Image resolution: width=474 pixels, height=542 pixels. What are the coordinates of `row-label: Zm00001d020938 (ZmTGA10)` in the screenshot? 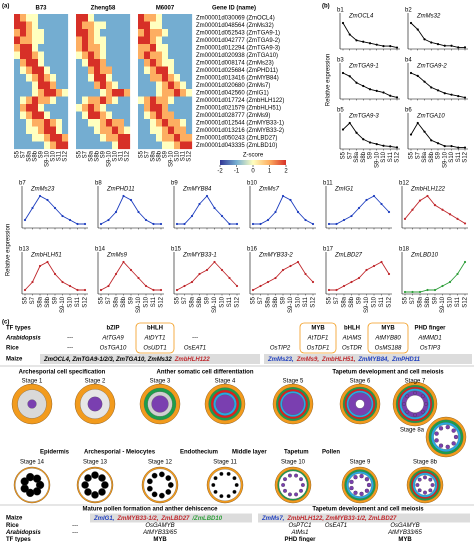 It's located at (237, 56).